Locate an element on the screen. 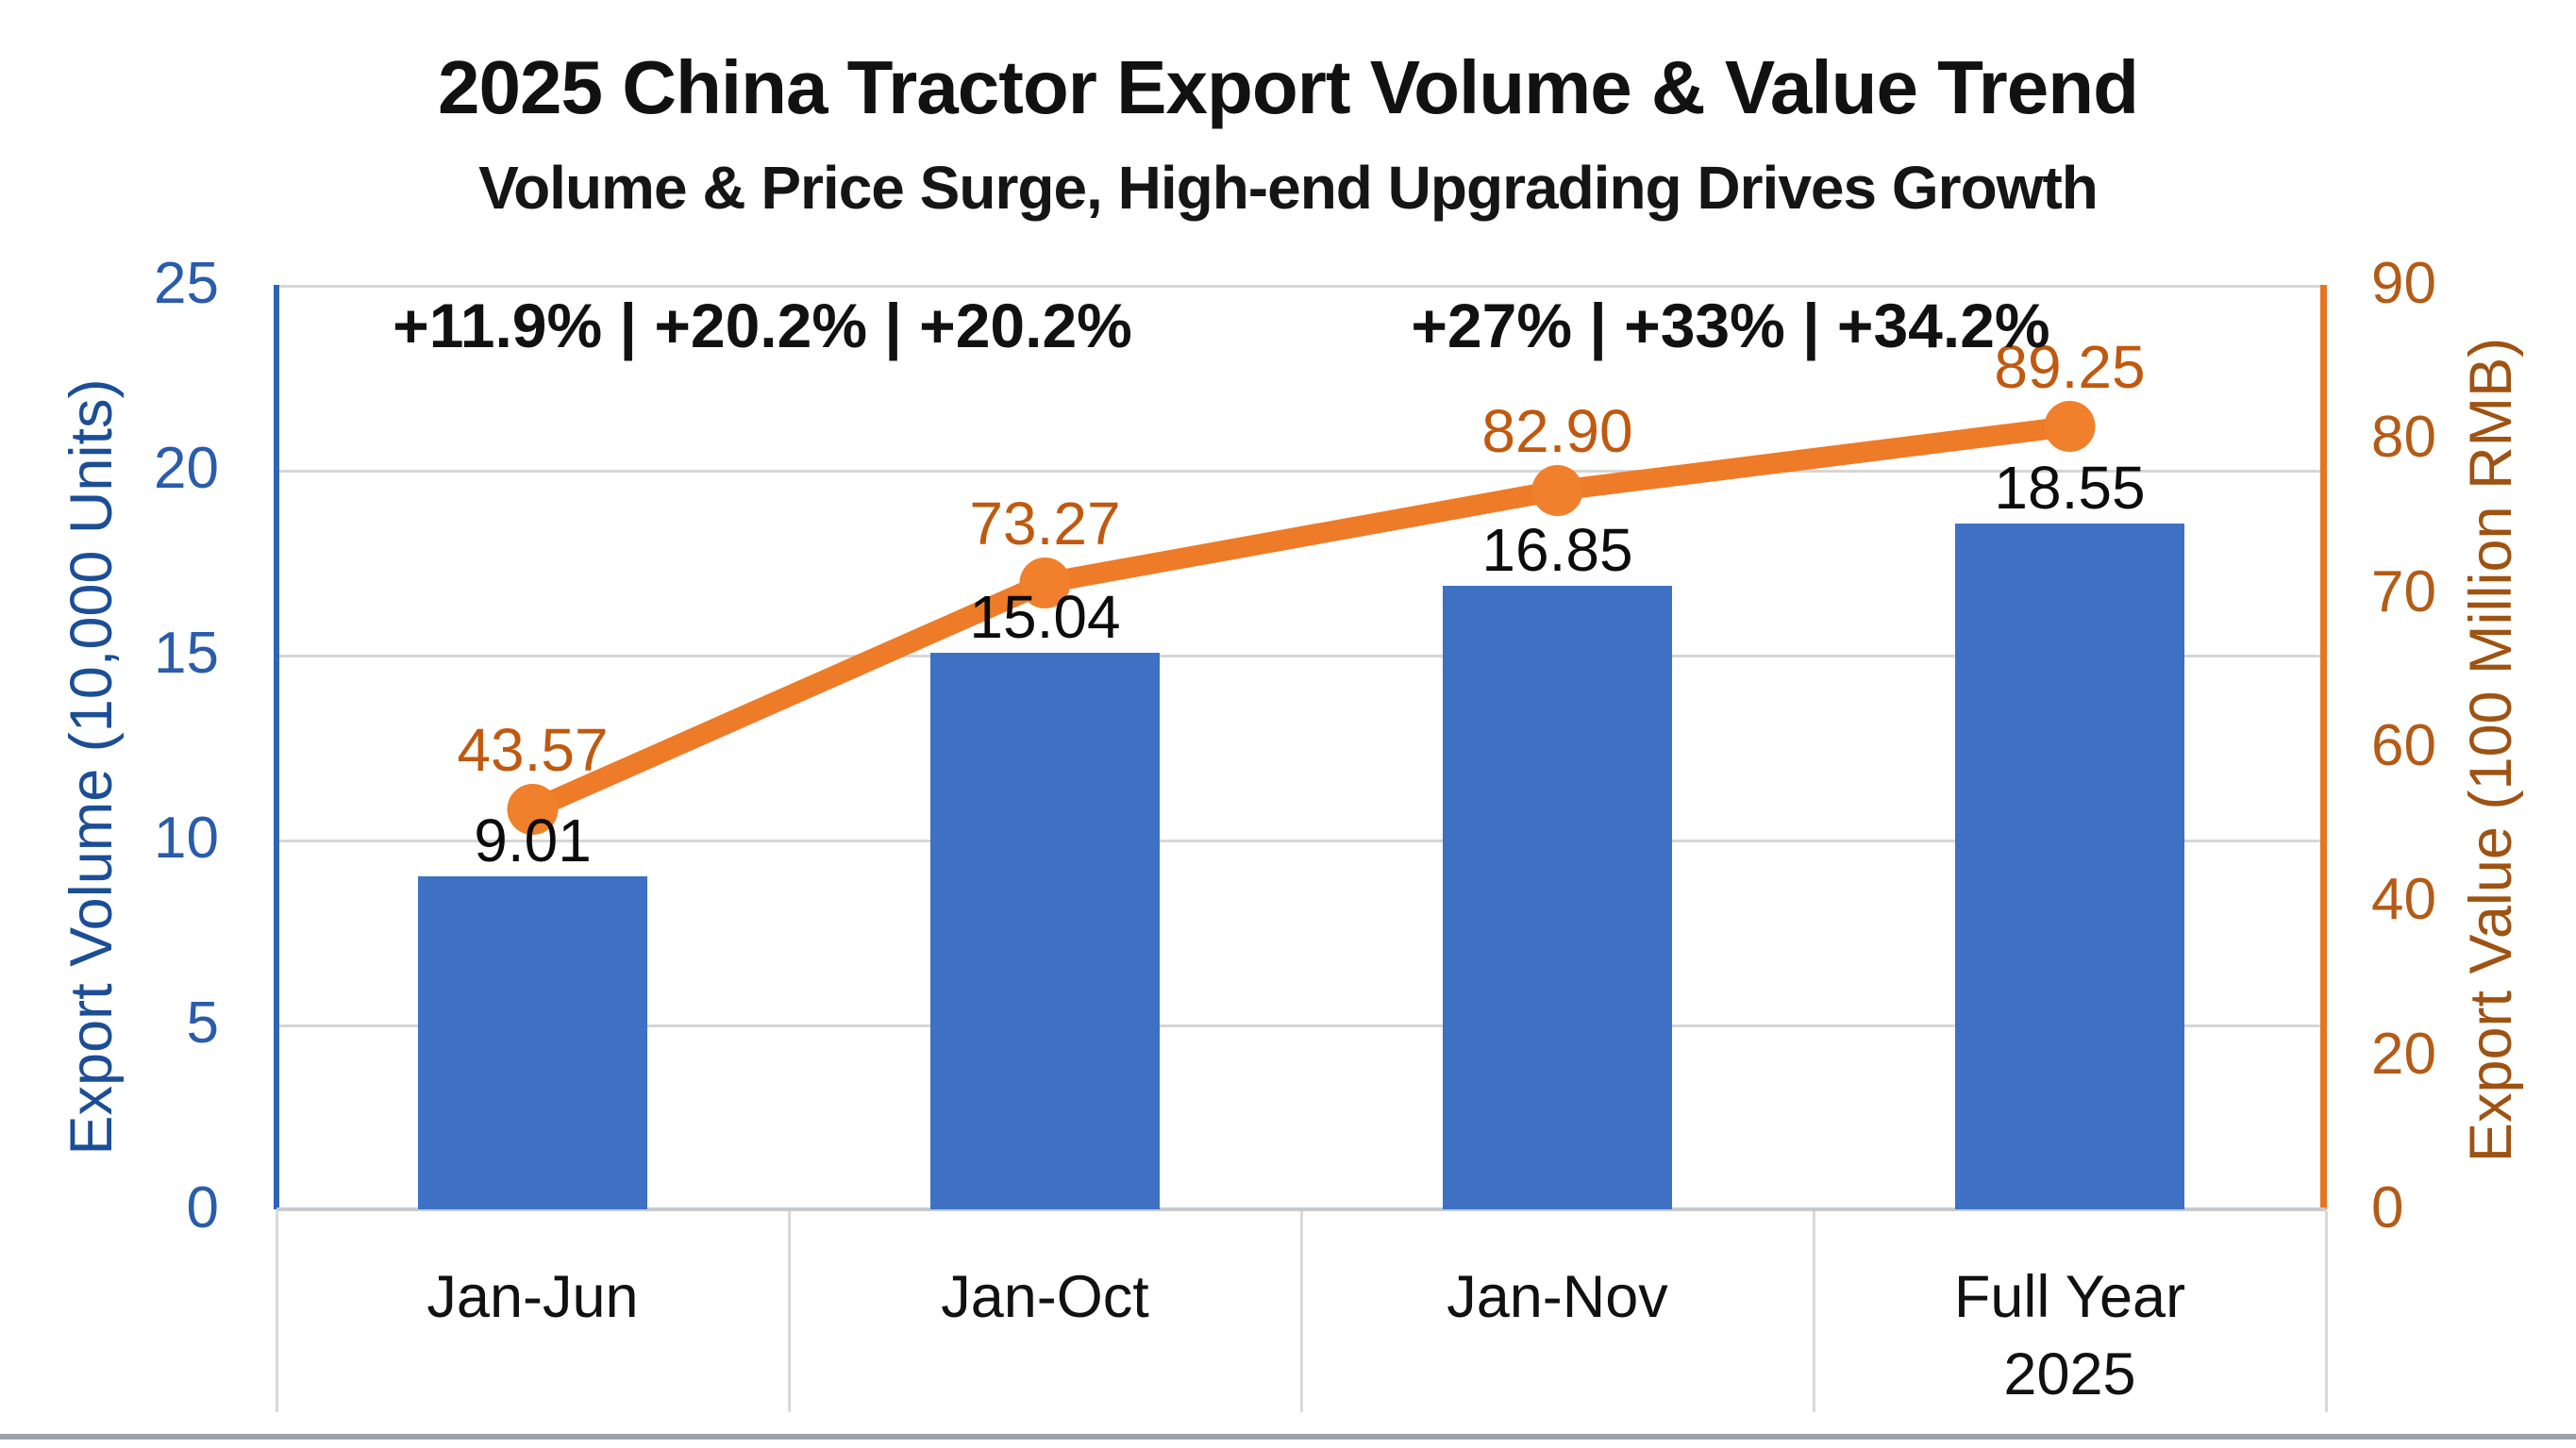 Image resolution: width=2576 pixels, height=1448 pixels. bar-value-label: 9.01 is located at coordinates (533, 840).